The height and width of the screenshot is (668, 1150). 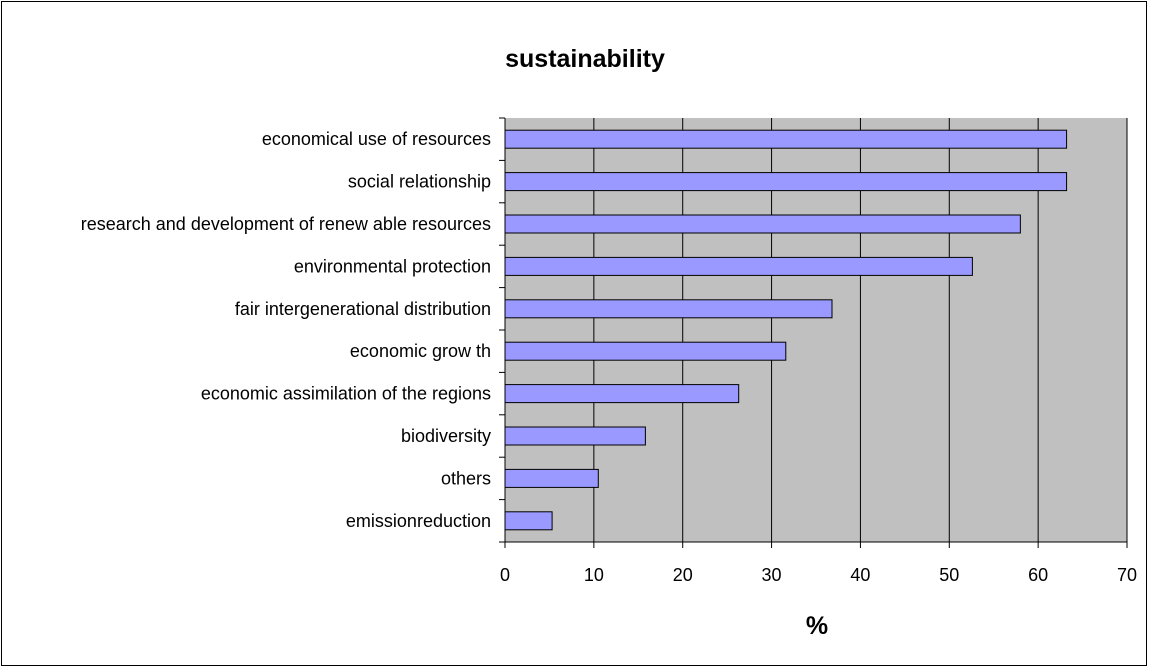 What do you see at coordinates (860, 575) in the screenshot?
I see `x-tick-label-4: 40` at bounding box center [860, 575].